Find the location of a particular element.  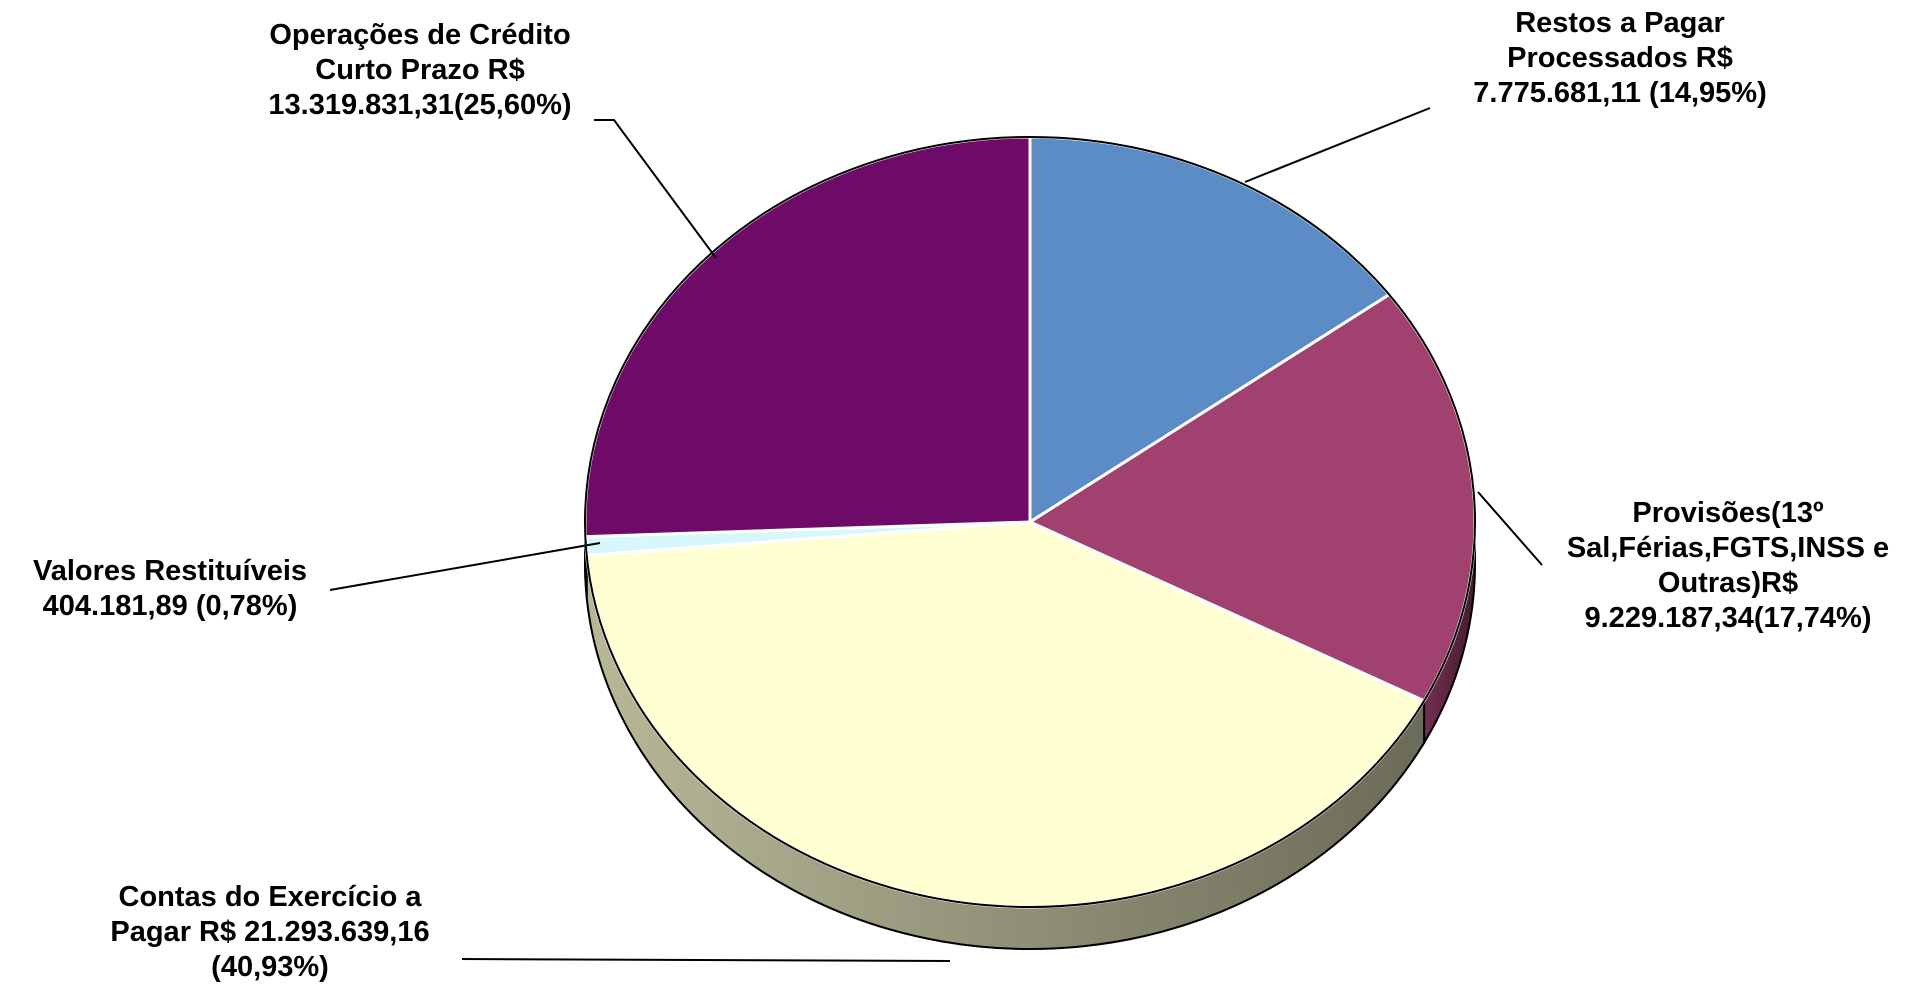

leader-line-contas-do-exercicio-a-pagar is located at coordinates (706, 960).